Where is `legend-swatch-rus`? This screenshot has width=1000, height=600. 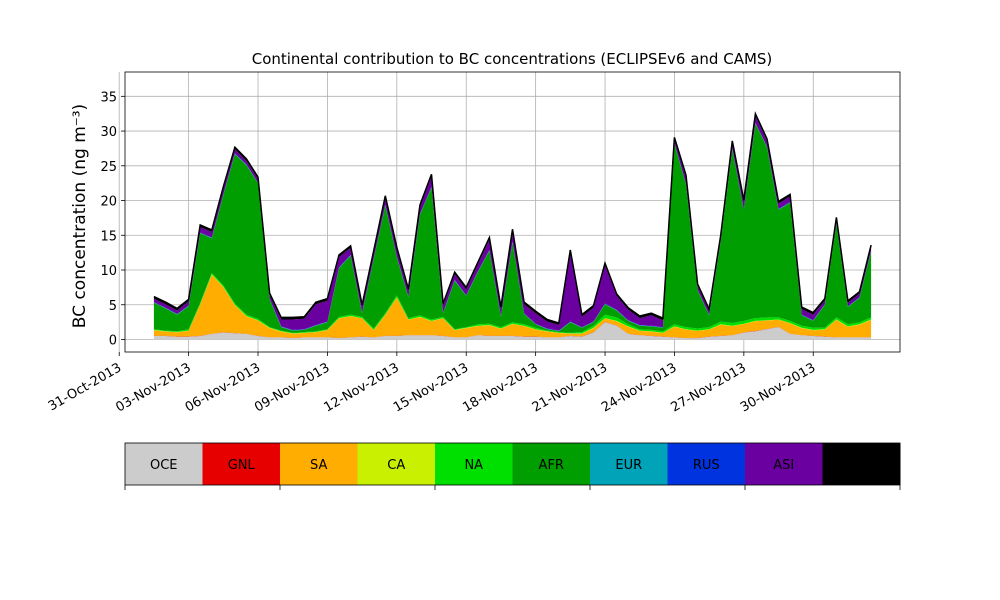 legend-swatch-rus is located at coordinates (706, 464).